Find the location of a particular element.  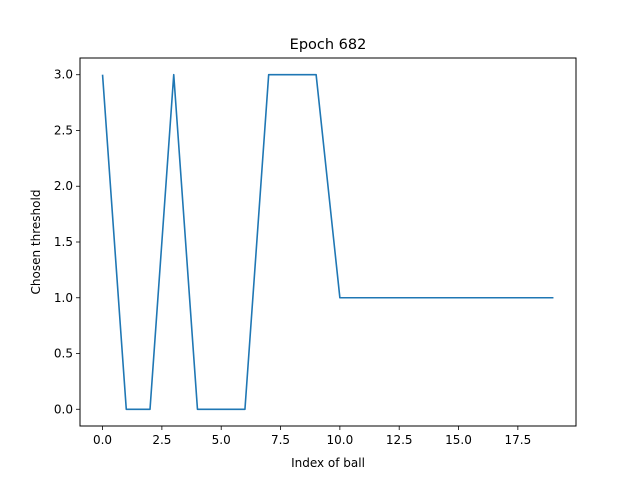

x-tick-label: 12.5 is located at coordinates (399, 440).